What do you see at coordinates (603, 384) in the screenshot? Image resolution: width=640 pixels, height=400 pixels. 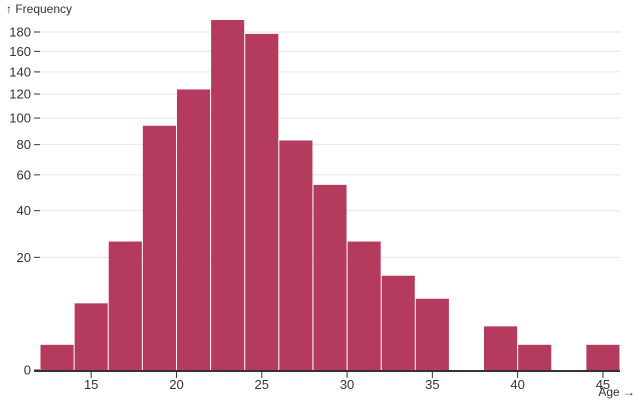 I see `x-tick-label: 45` at bounding box center [603, 384].